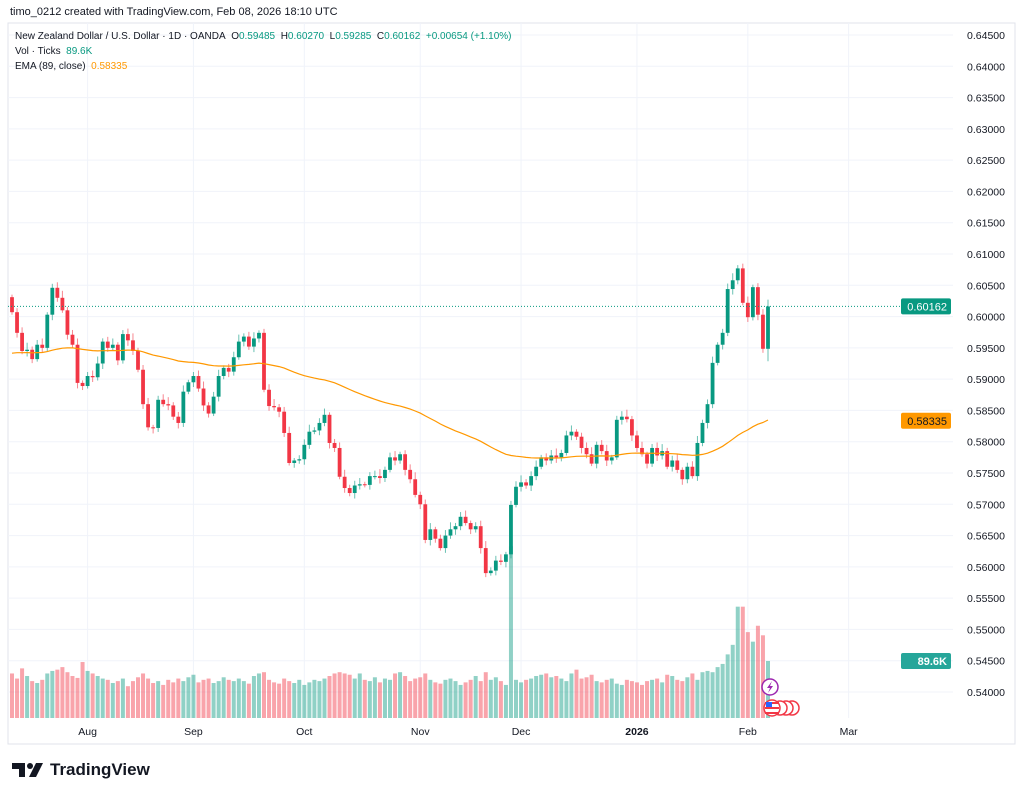 The image size is (1024, 796). I want to click on price-tick-label: 0.57500, so click(986, 474).